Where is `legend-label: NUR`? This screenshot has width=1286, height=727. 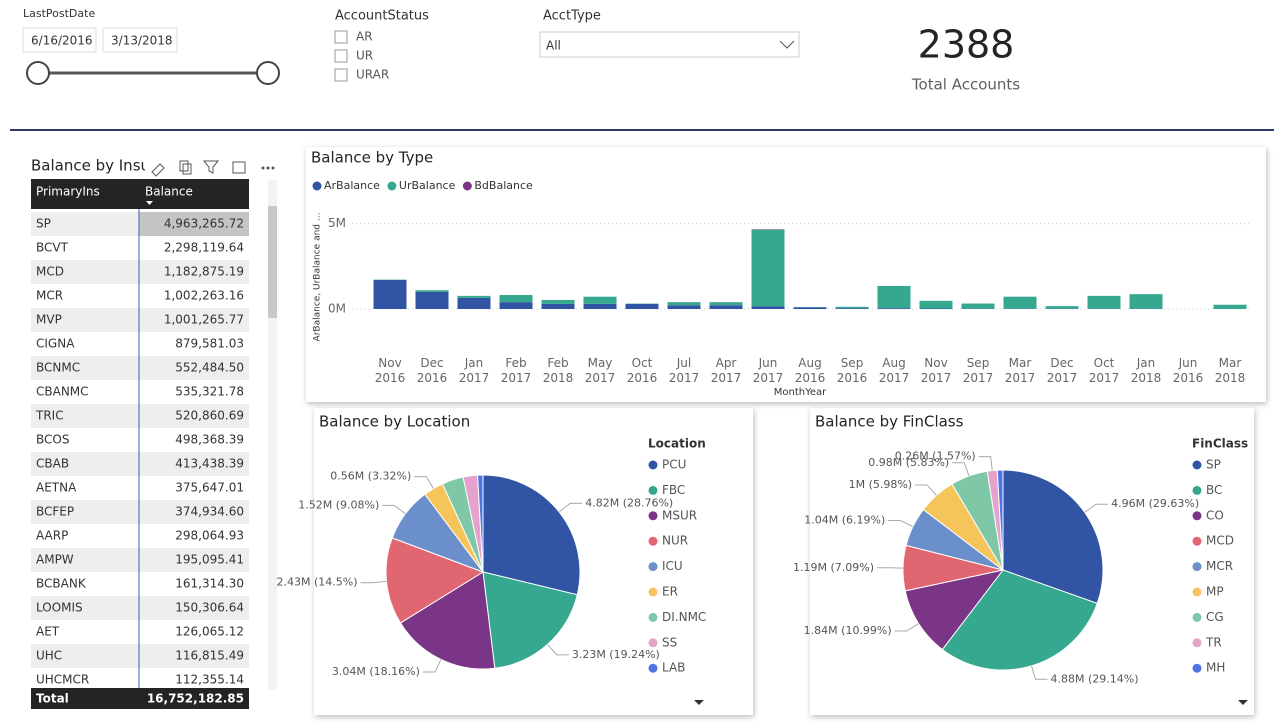
legend-label: NUR is located at coordinates (675, 541).